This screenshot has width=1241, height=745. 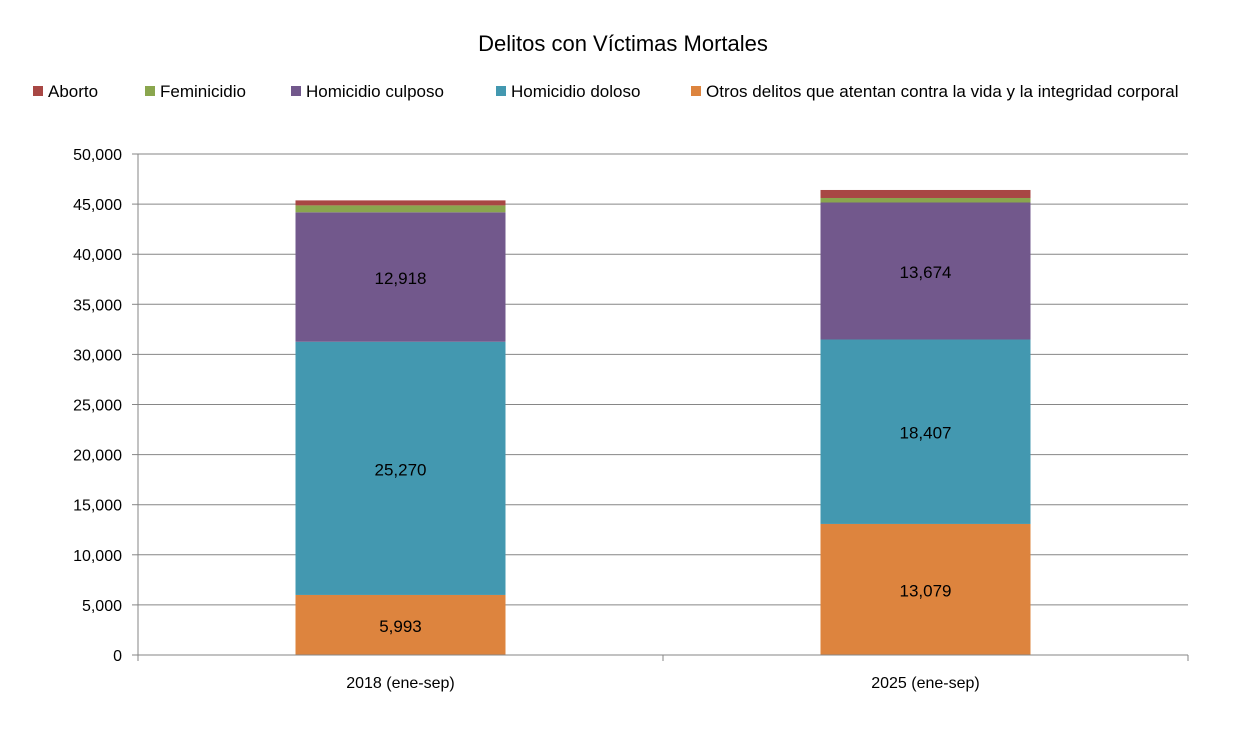 What do you see at coordinates (400, 683) in the screenshot?
I see `x-tick-label: 2018 (ene-sep)` at bounding box center [400, 683].